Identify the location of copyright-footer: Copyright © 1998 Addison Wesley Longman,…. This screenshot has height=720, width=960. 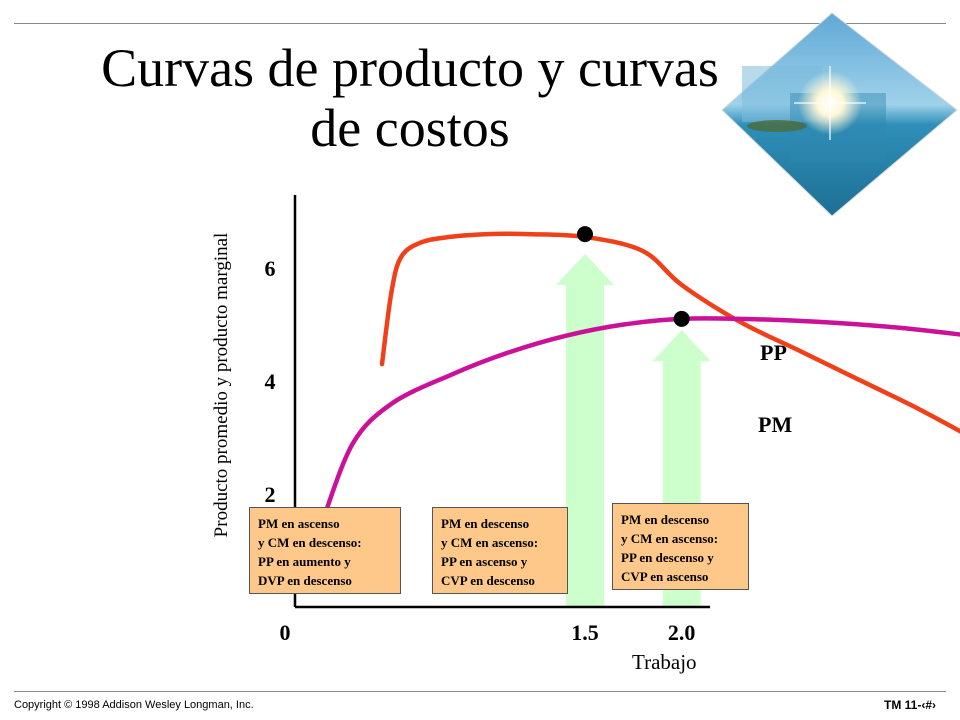
(134, 705).